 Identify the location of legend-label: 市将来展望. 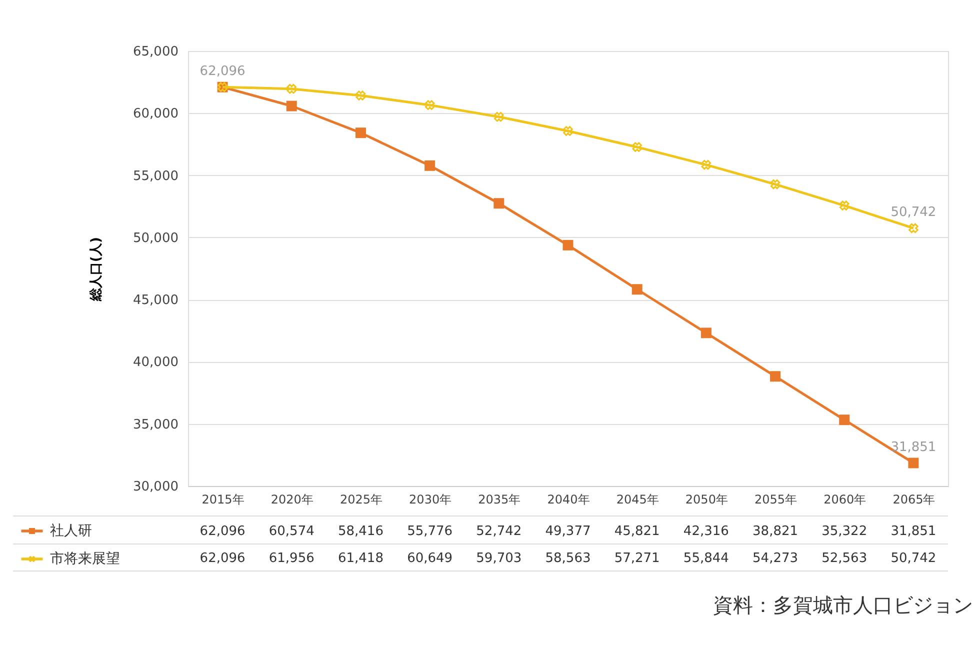
(85, 559).